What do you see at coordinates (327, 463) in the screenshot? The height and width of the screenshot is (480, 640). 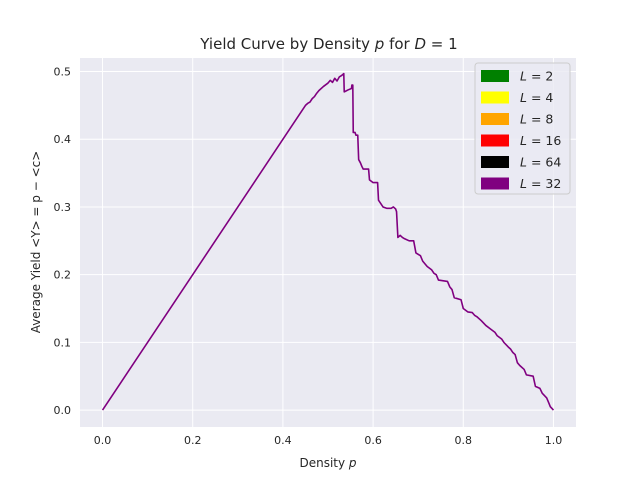 I see `x-axis-label: Density p` at bounding box center [327, 463].